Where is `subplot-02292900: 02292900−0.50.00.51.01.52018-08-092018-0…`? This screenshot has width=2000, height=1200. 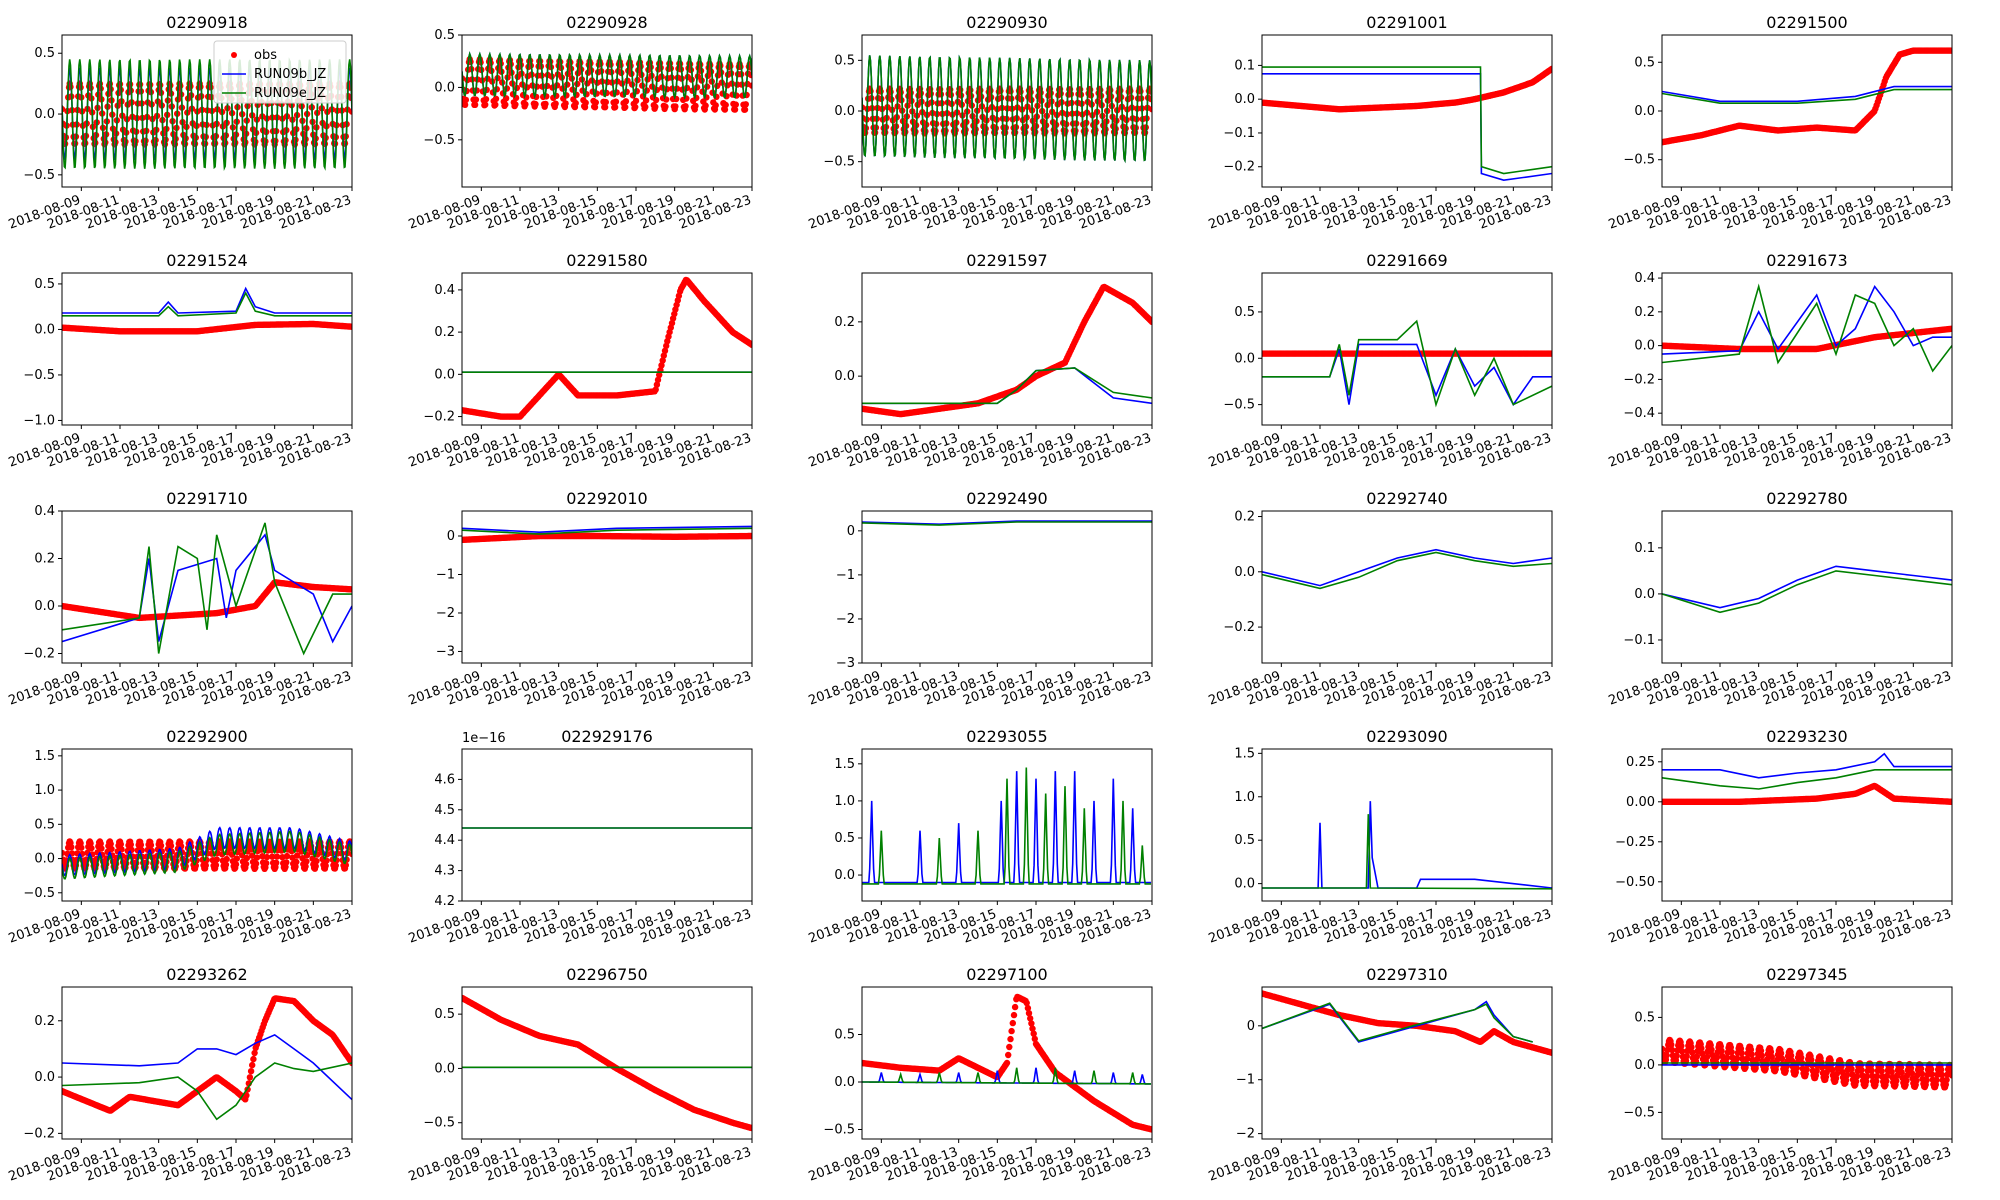
subplot-02292900: 02292900−0.50.00.51.01.52018-08-092018-0… is located at coordinates (180, 837).